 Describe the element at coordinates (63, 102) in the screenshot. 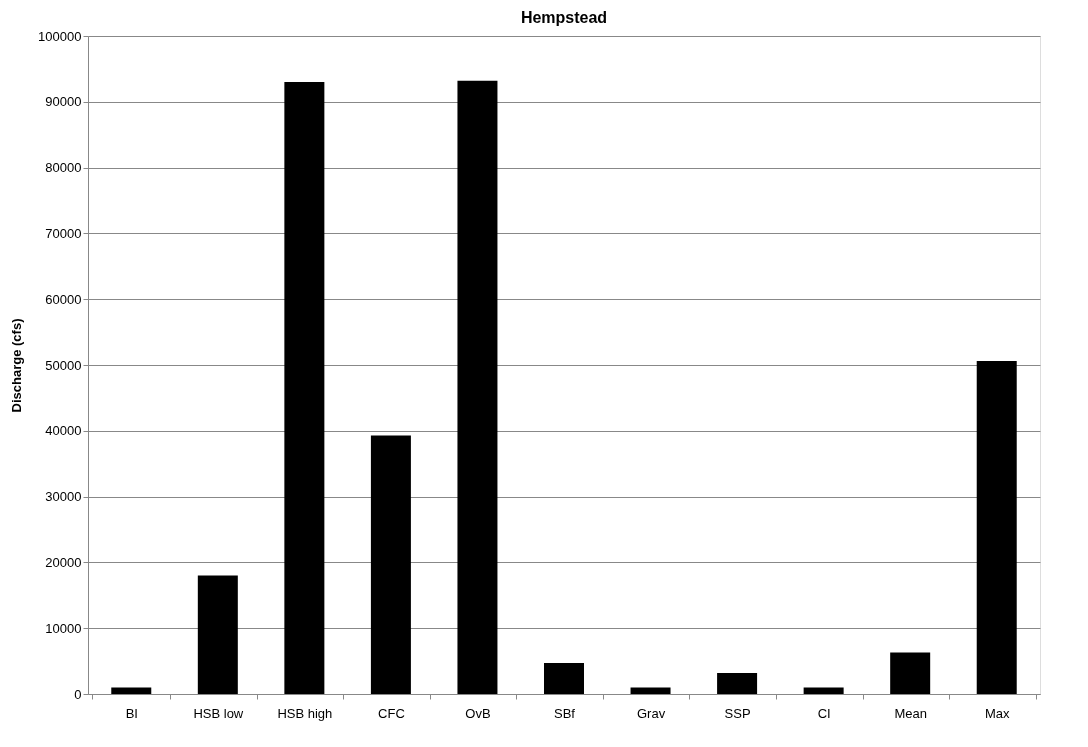

I see `y-tick-label: 90000` at that location.